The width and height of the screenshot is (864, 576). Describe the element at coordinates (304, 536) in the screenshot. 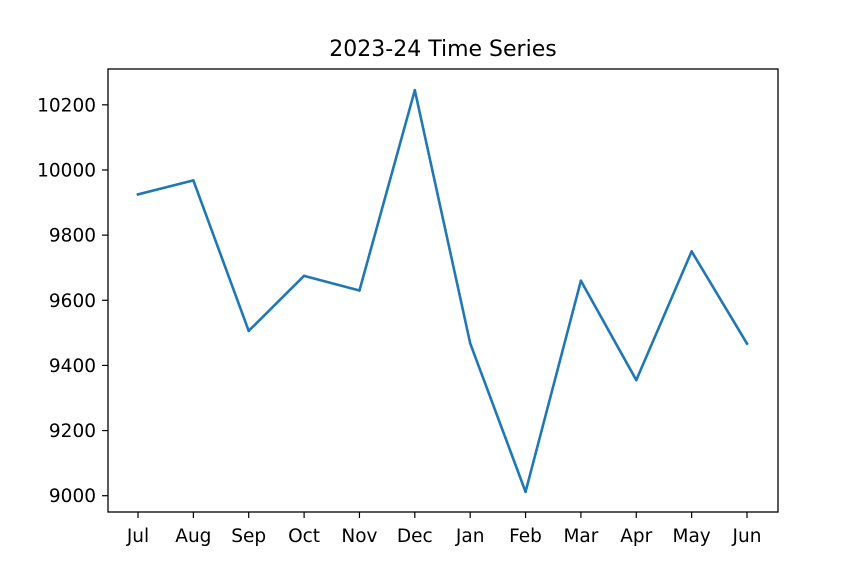

I see `x-tick-label: Oct` at that location.